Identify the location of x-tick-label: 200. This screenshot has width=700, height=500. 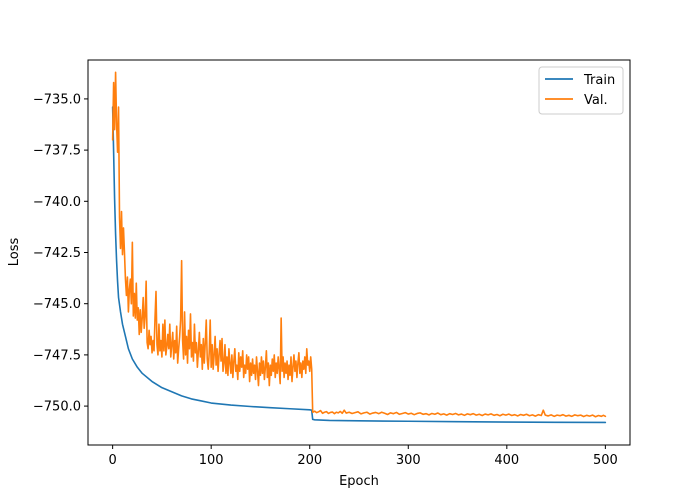
(309, 460).